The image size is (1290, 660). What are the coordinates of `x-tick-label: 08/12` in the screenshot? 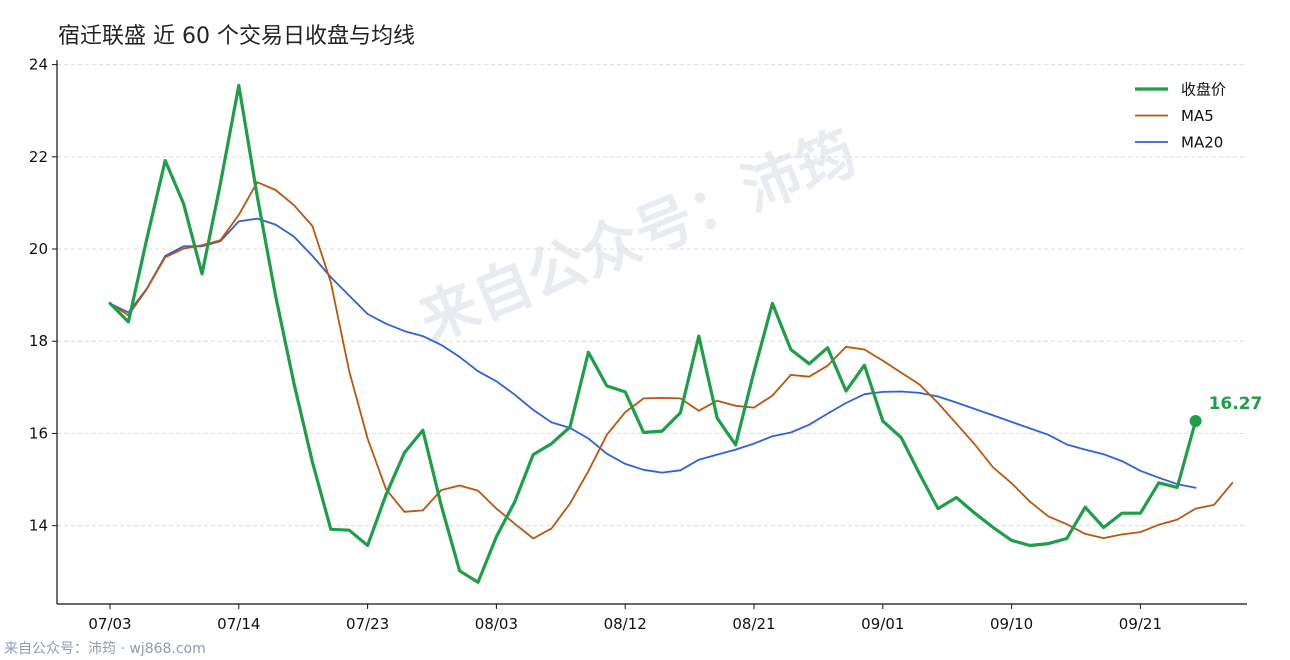 It's located at (625, 624).